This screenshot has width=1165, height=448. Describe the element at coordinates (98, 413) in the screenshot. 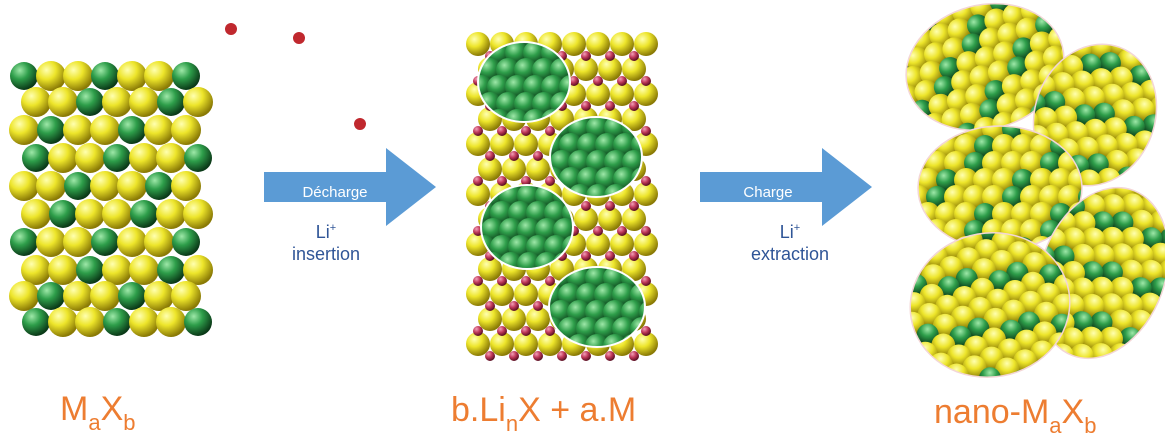

I see `pristine-label: MaXb` at that location.